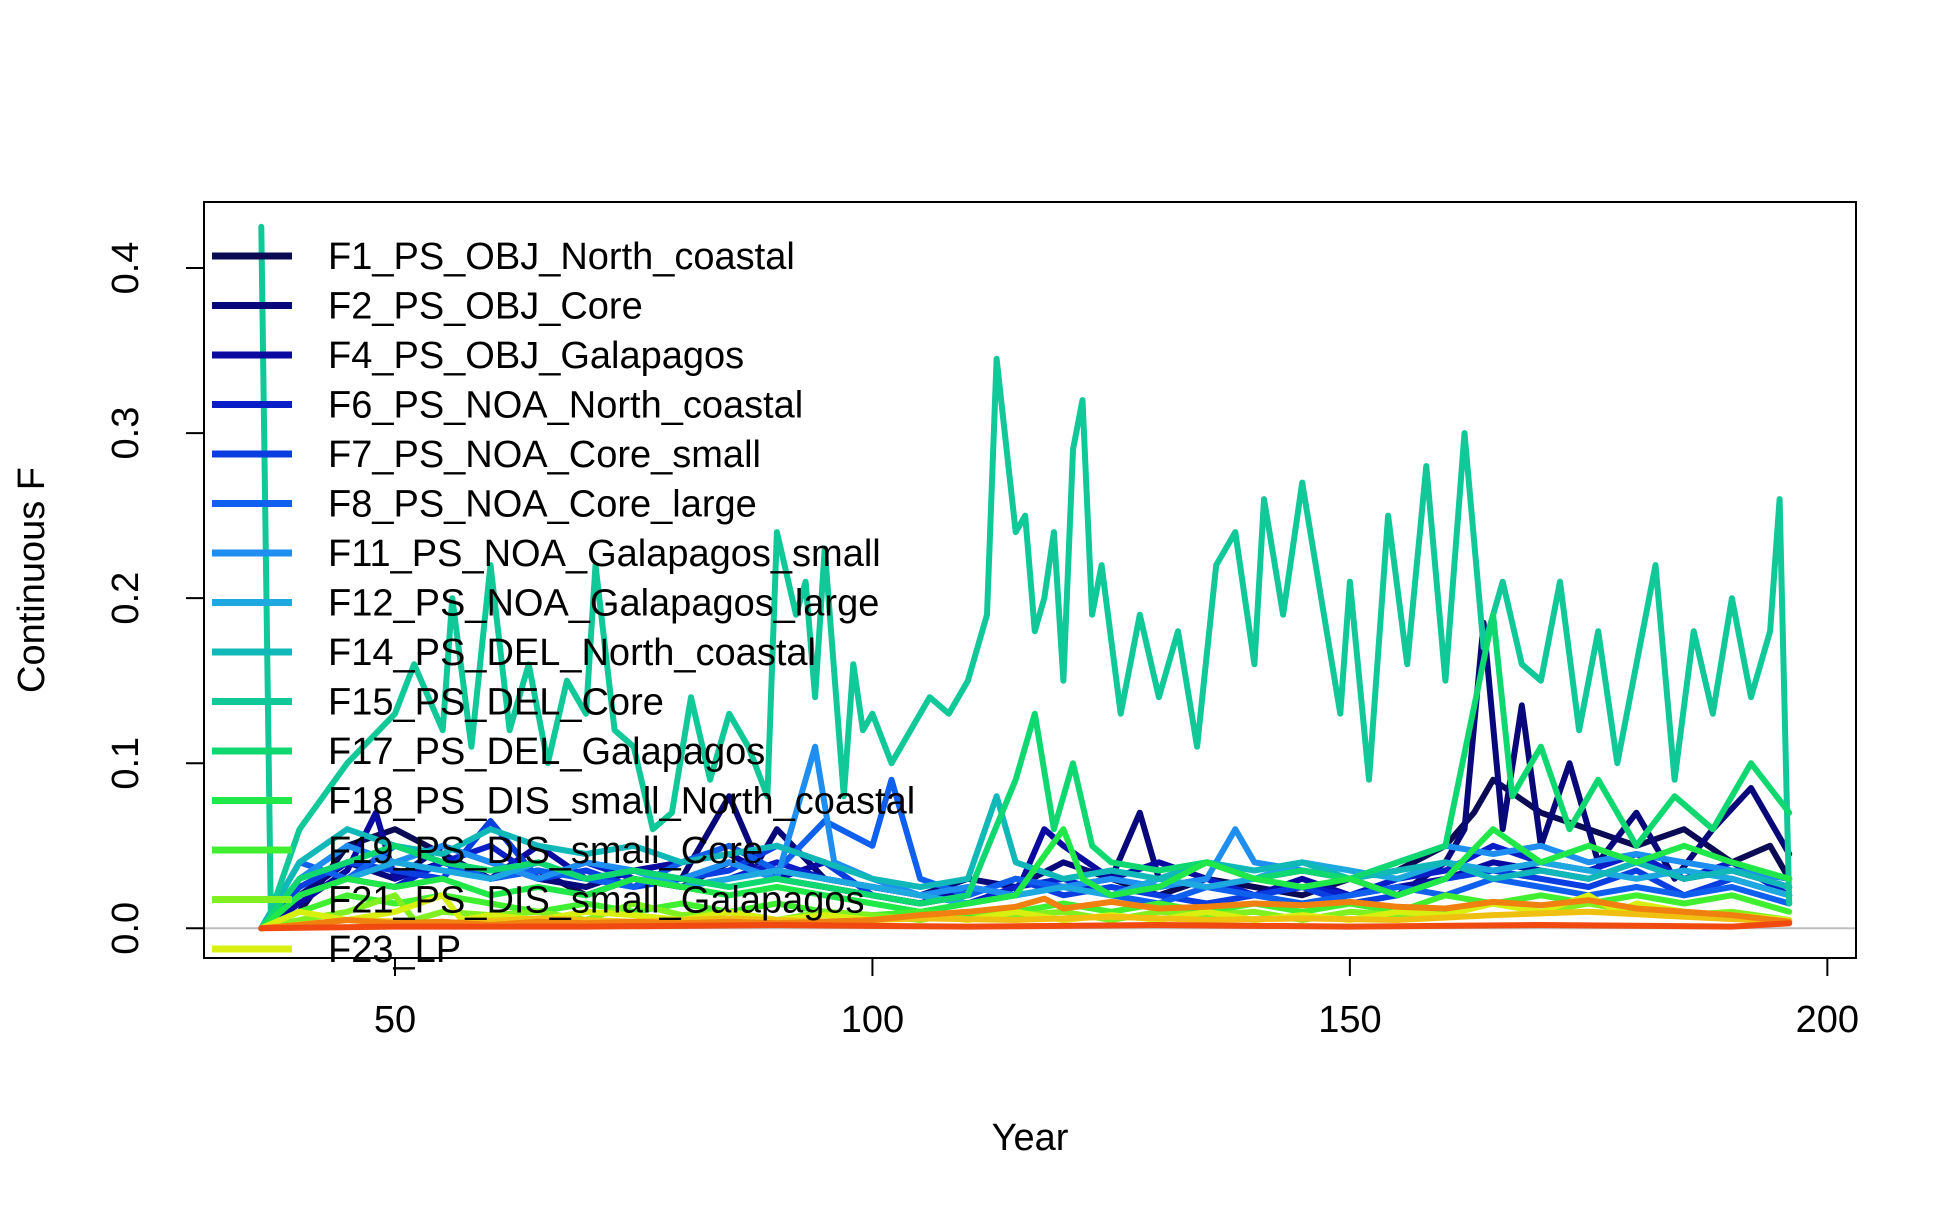 The height and width of the screenshot is (1205, 1950). Describe the element at coordinates (604, 554) in the screenshot. I see `legend-label-7: F11_PS_NOA_Galapagos_small` at that location.